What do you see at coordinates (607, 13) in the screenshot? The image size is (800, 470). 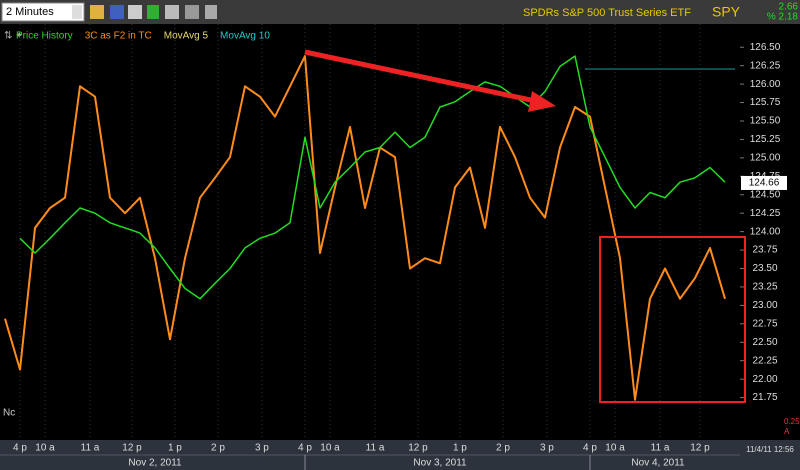 I see `security-name: SPDRs S&P 500 Trust Series ETF` at bounding box center [607, 13].